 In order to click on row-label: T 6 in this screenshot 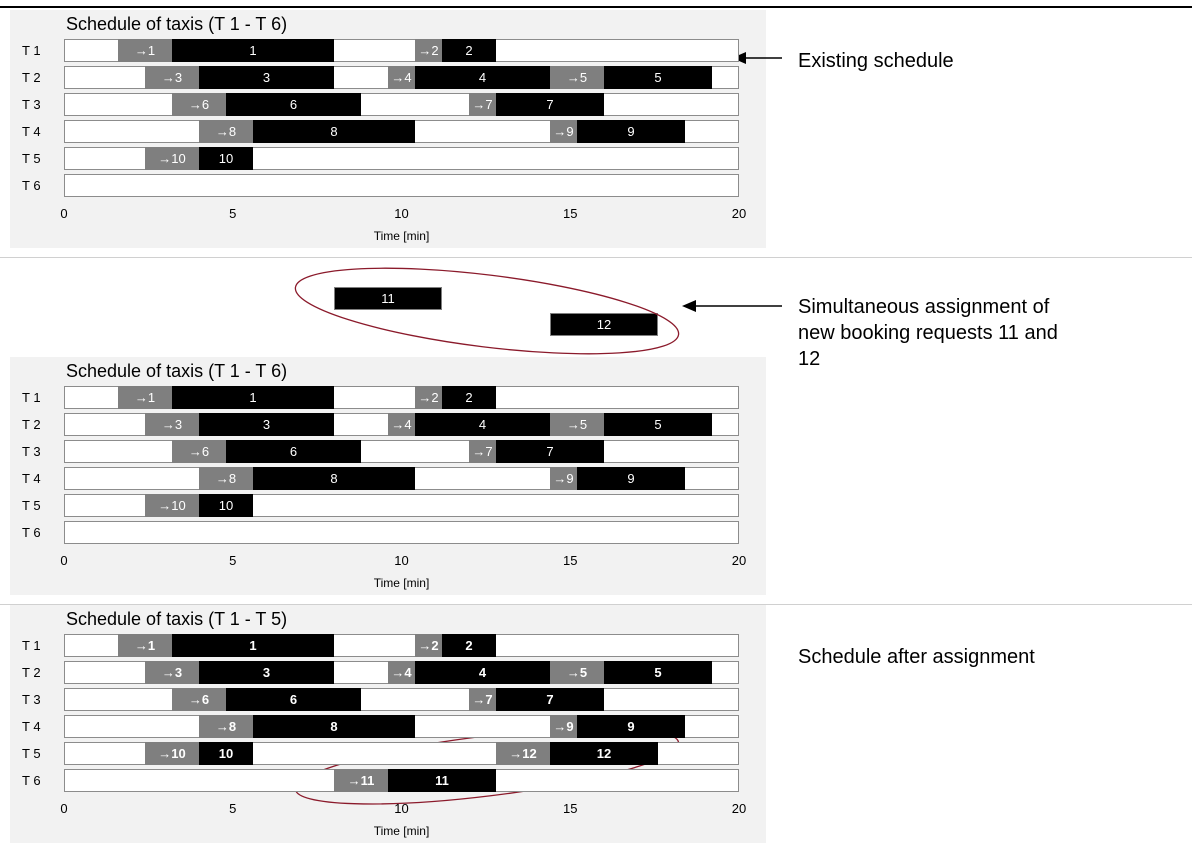, I will do `click(31, 780)`.